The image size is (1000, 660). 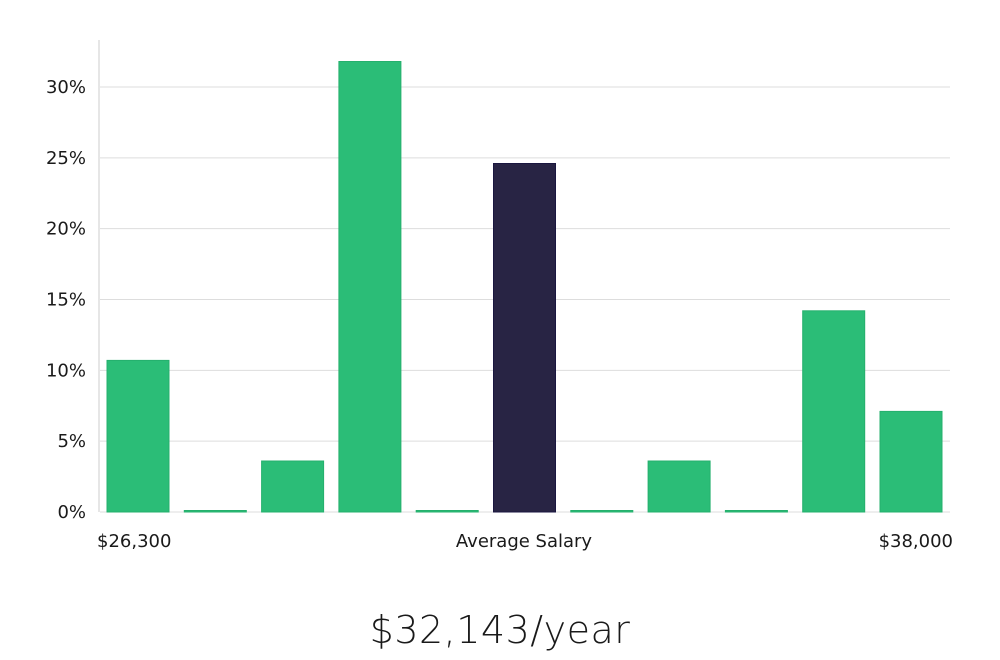 I want to click on y-tick-label: 25%, so click(x=66, y=158).